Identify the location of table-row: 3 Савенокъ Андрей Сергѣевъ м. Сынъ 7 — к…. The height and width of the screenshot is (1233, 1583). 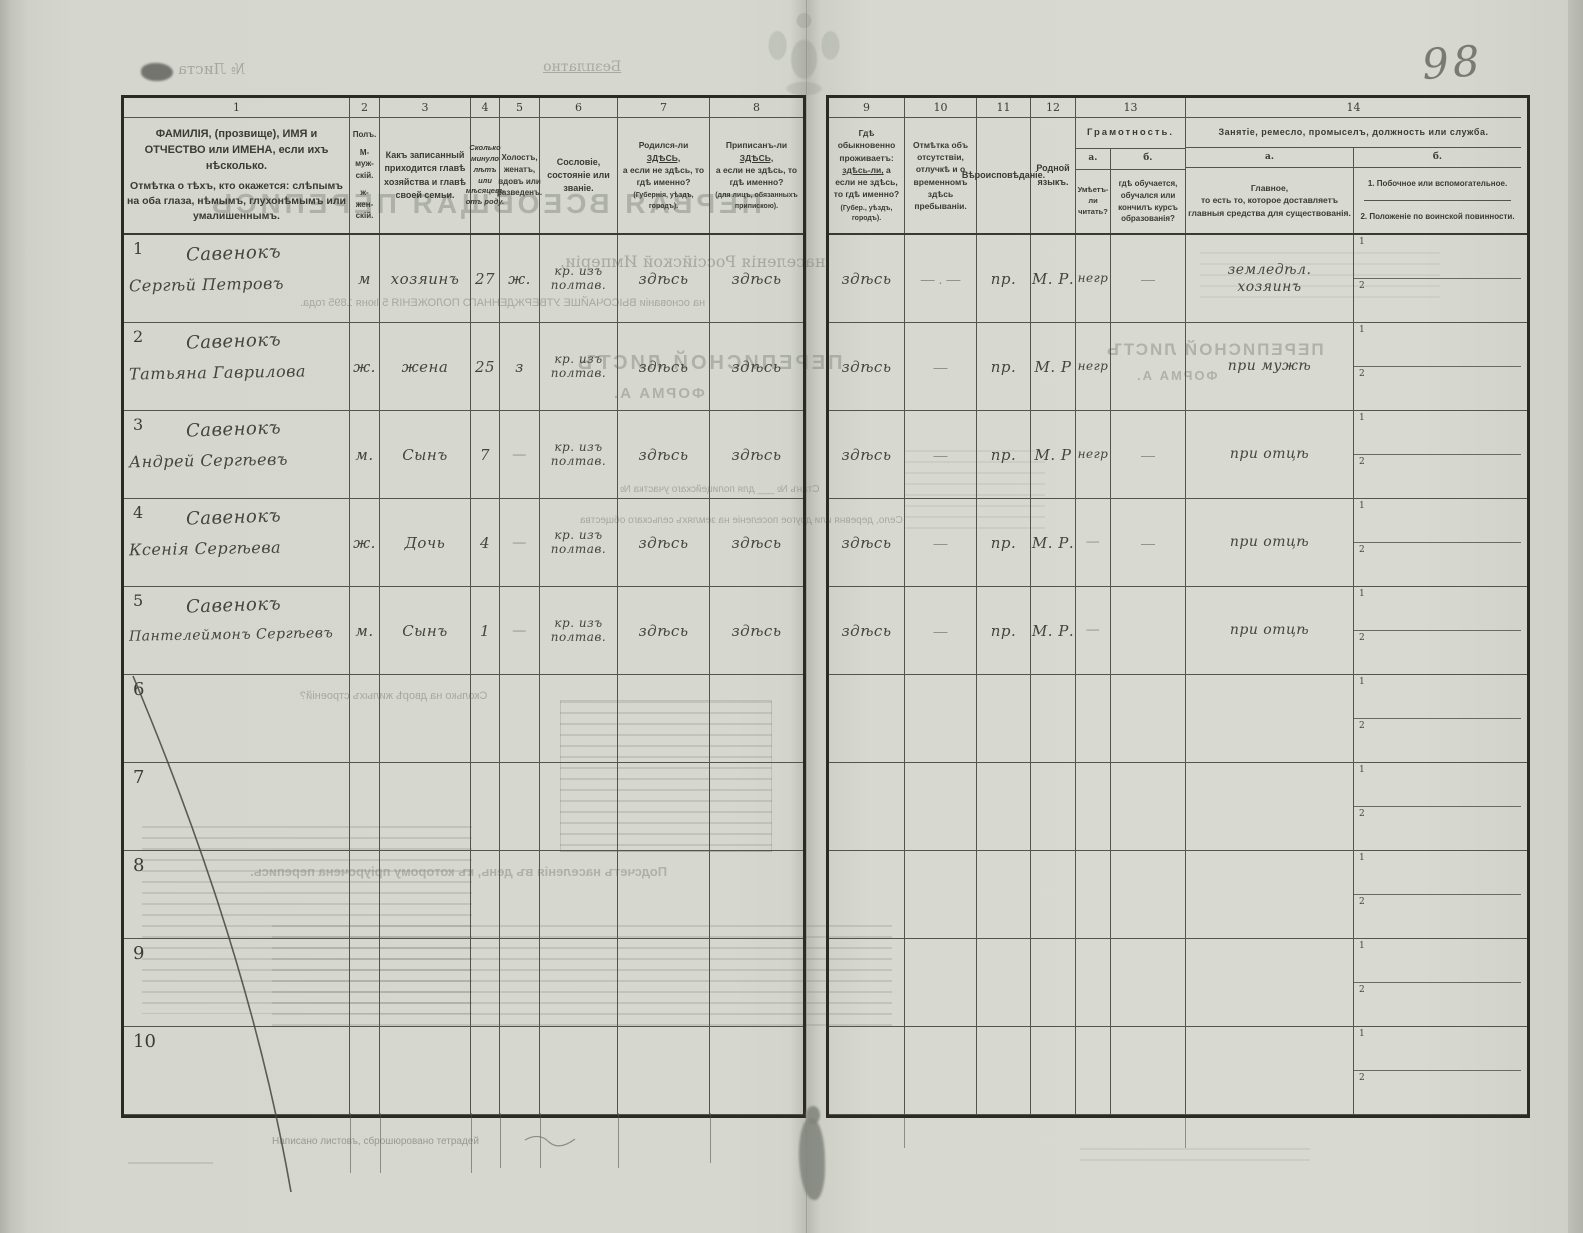
(463, 455).